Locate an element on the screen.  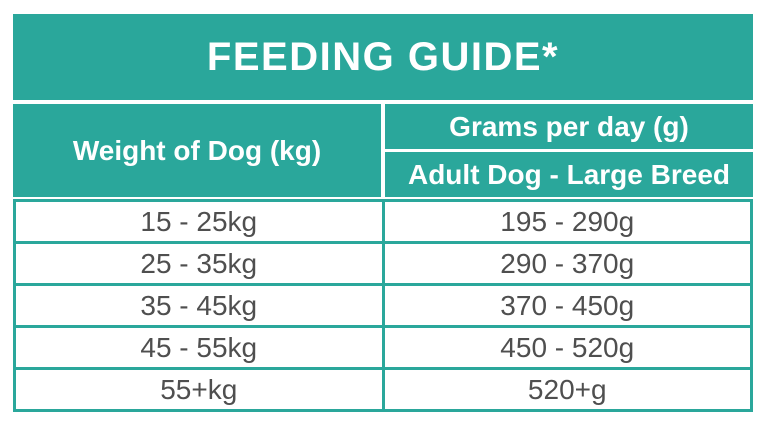
grams-cell: 290 - 370g is located at coordinates (567, 263).